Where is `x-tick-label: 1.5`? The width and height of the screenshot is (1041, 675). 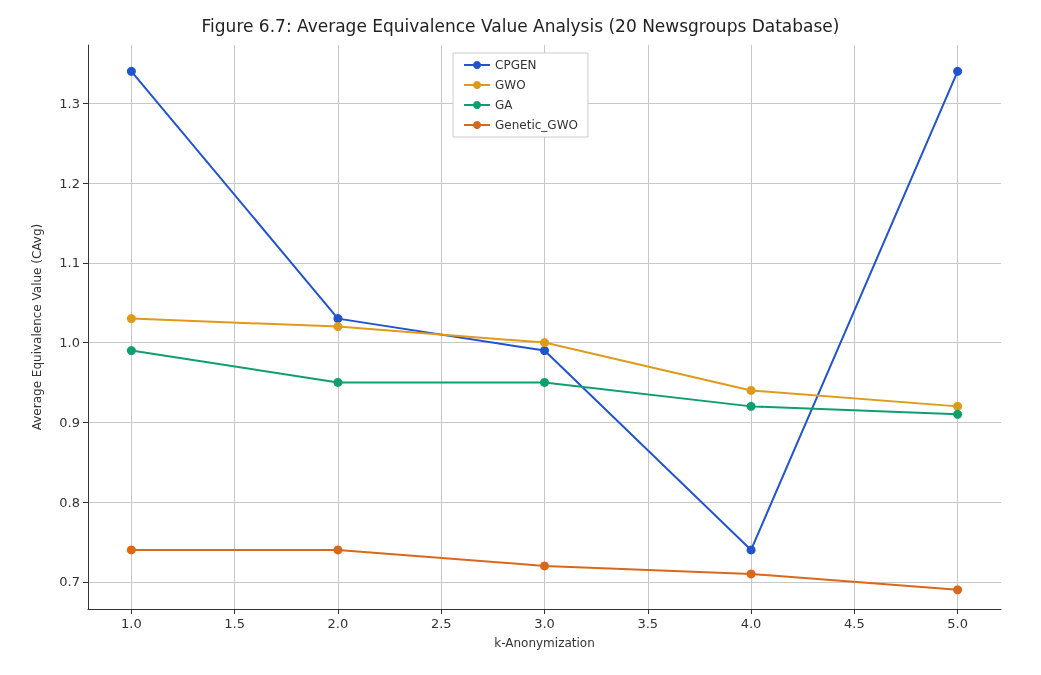
x-tick-label: 1.5 is located at coordinates (234, 623).